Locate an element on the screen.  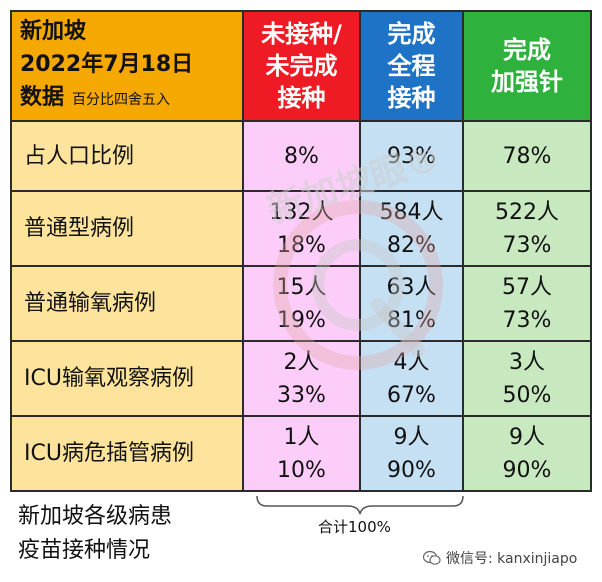
boosted-cell: 9人 90% is located at coordinates (527, 453).